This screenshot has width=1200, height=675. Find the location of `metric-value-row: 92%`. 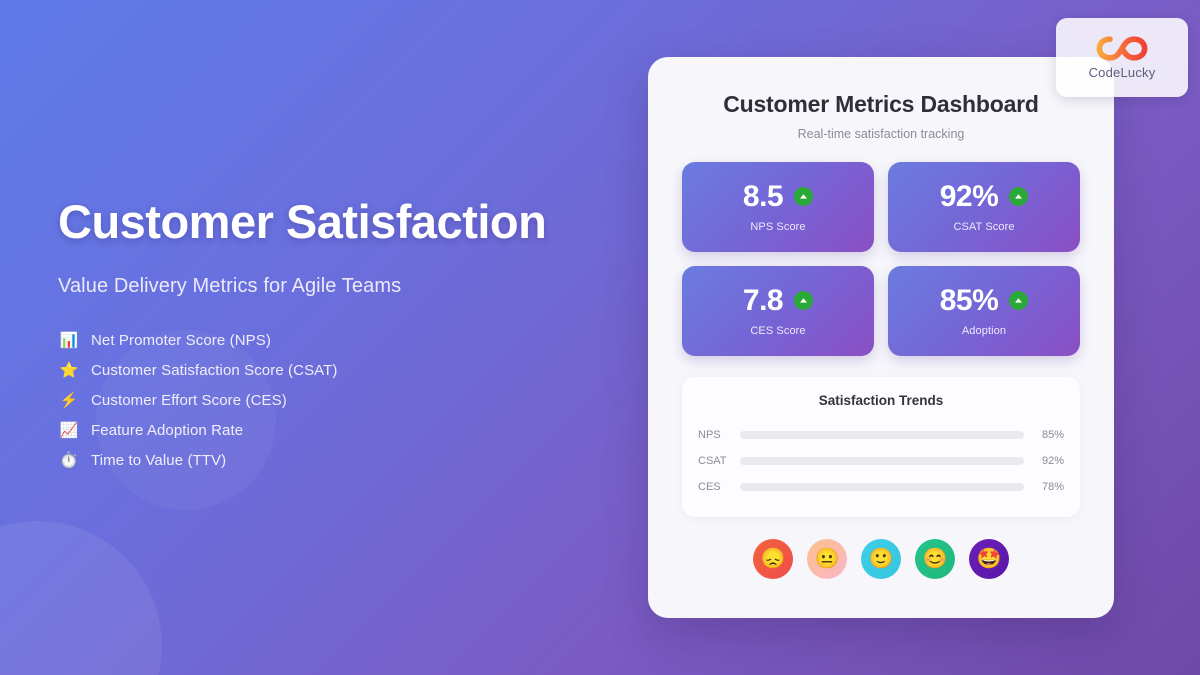

metric-value-row: 92% is located at coordinates (984, 196).